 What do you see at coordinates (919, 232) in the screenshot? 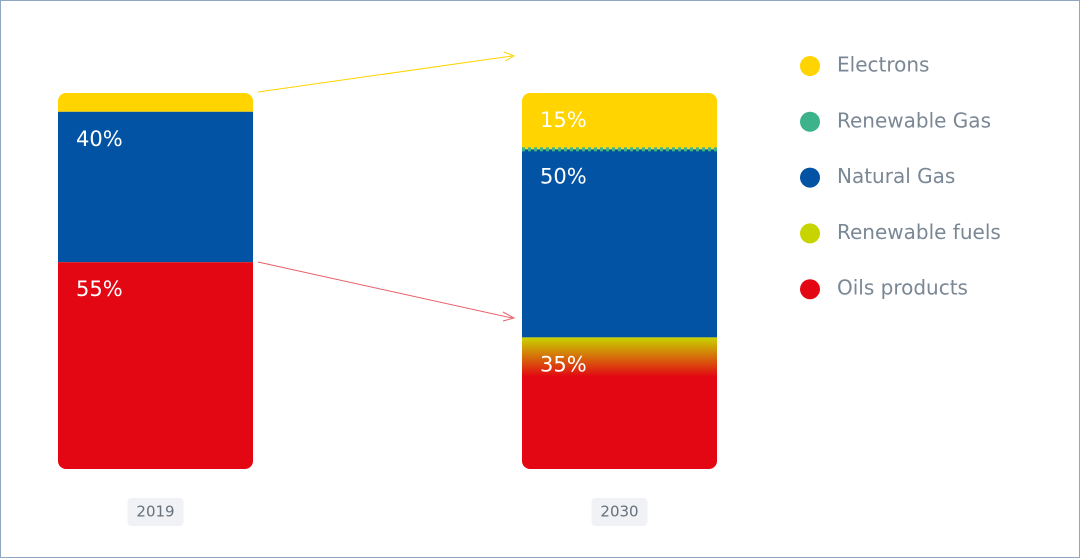
I see `legend-label: Renewable fuels` at bounding box center [919, 232].